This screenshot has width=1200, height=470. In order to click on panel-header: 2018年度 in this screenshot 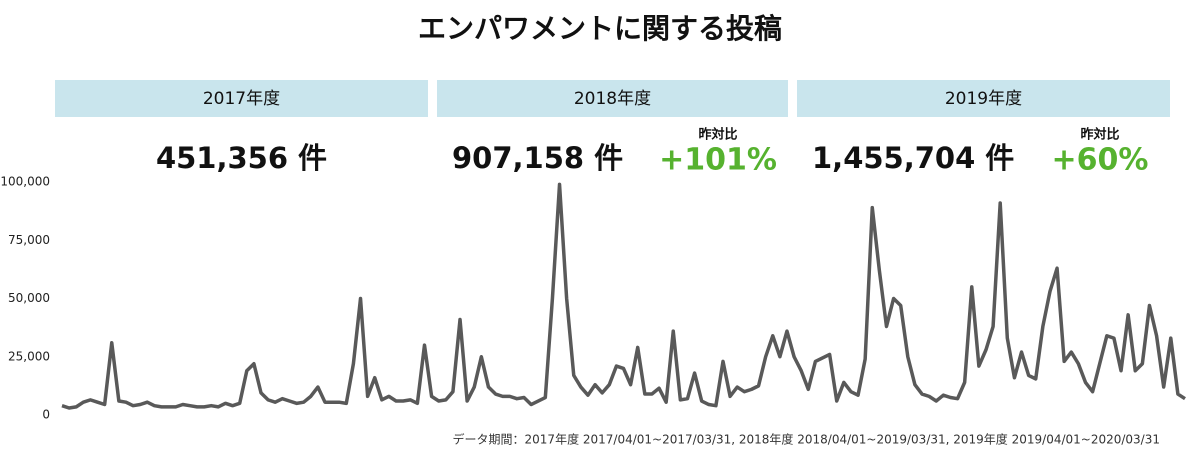, I will do `click(612, 99)`.